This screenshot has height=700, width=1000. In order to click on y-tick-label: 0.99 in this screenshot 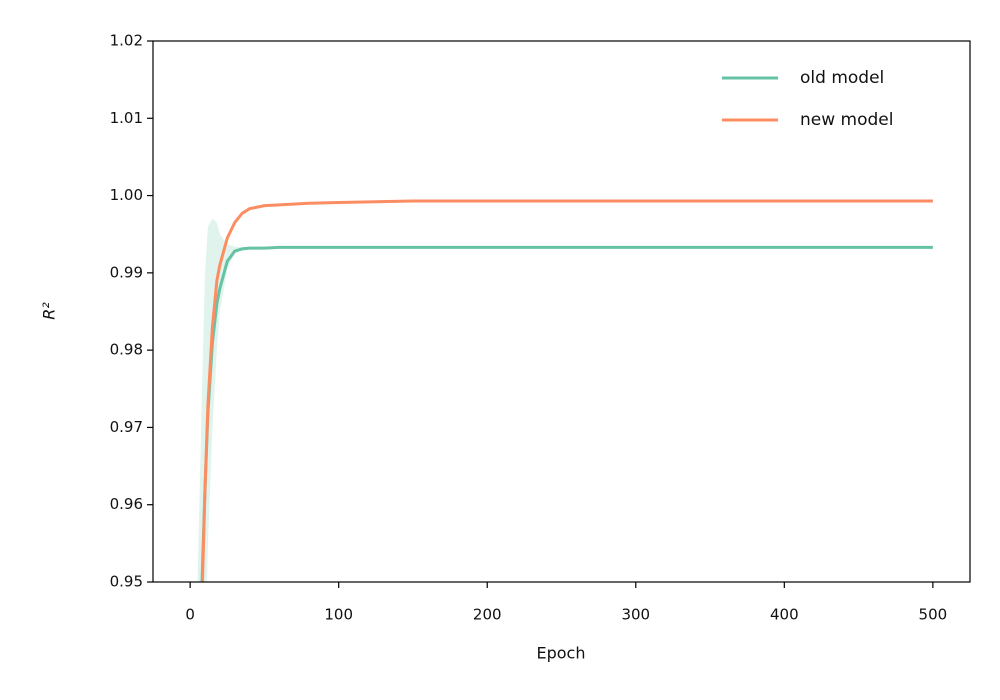, I will do `click(126, 272)`.